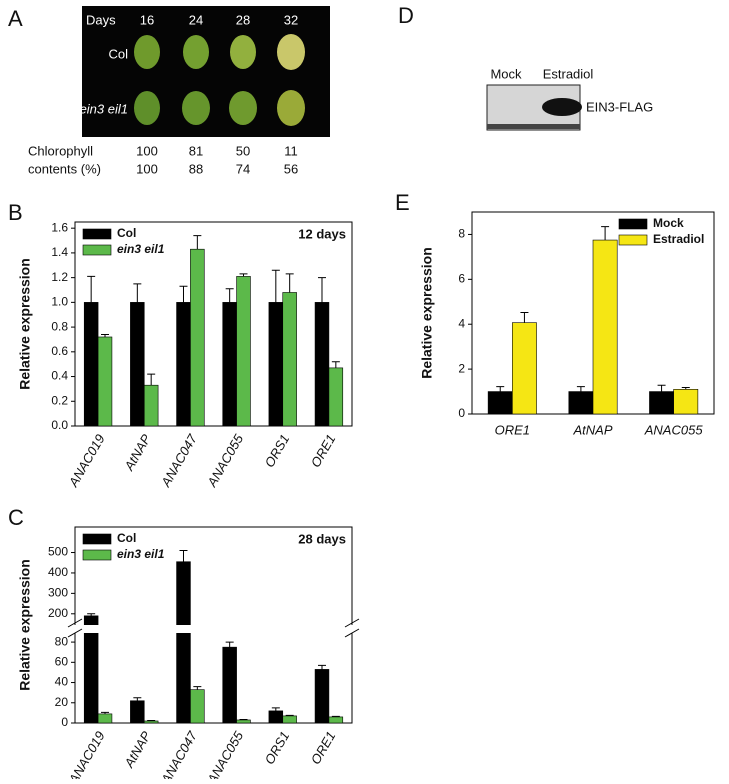 The width and height of the screenshot is (729, 784). Describe the element at coordinates (196, 150) in the screenshot. I see `chlorophyll-value: 81` at that location.